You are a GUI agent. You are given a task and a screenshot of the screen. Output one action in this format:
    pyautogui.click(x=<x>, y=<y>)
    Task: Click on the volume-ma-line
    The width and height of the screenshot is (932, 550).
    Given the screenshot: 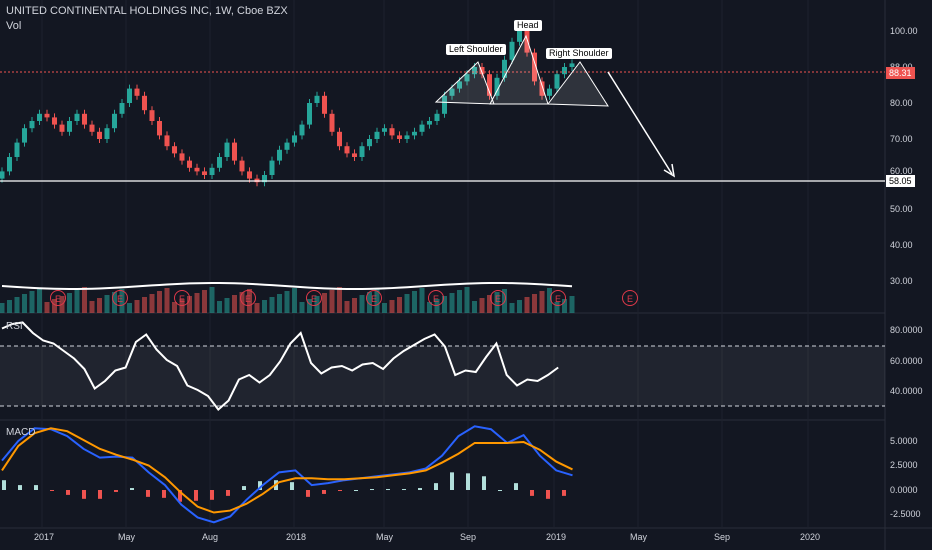 What is the action you would take?
    pyautogui.click(x=287, y=285)
    